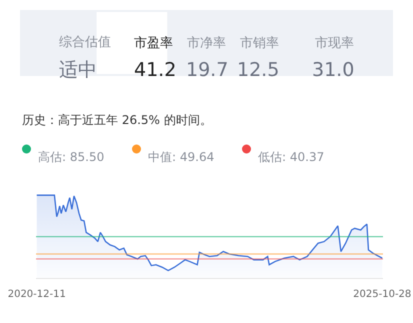 The image size is (413, 323). I want to click on x-tick-label: 2020-12-11, so click(37, 294).